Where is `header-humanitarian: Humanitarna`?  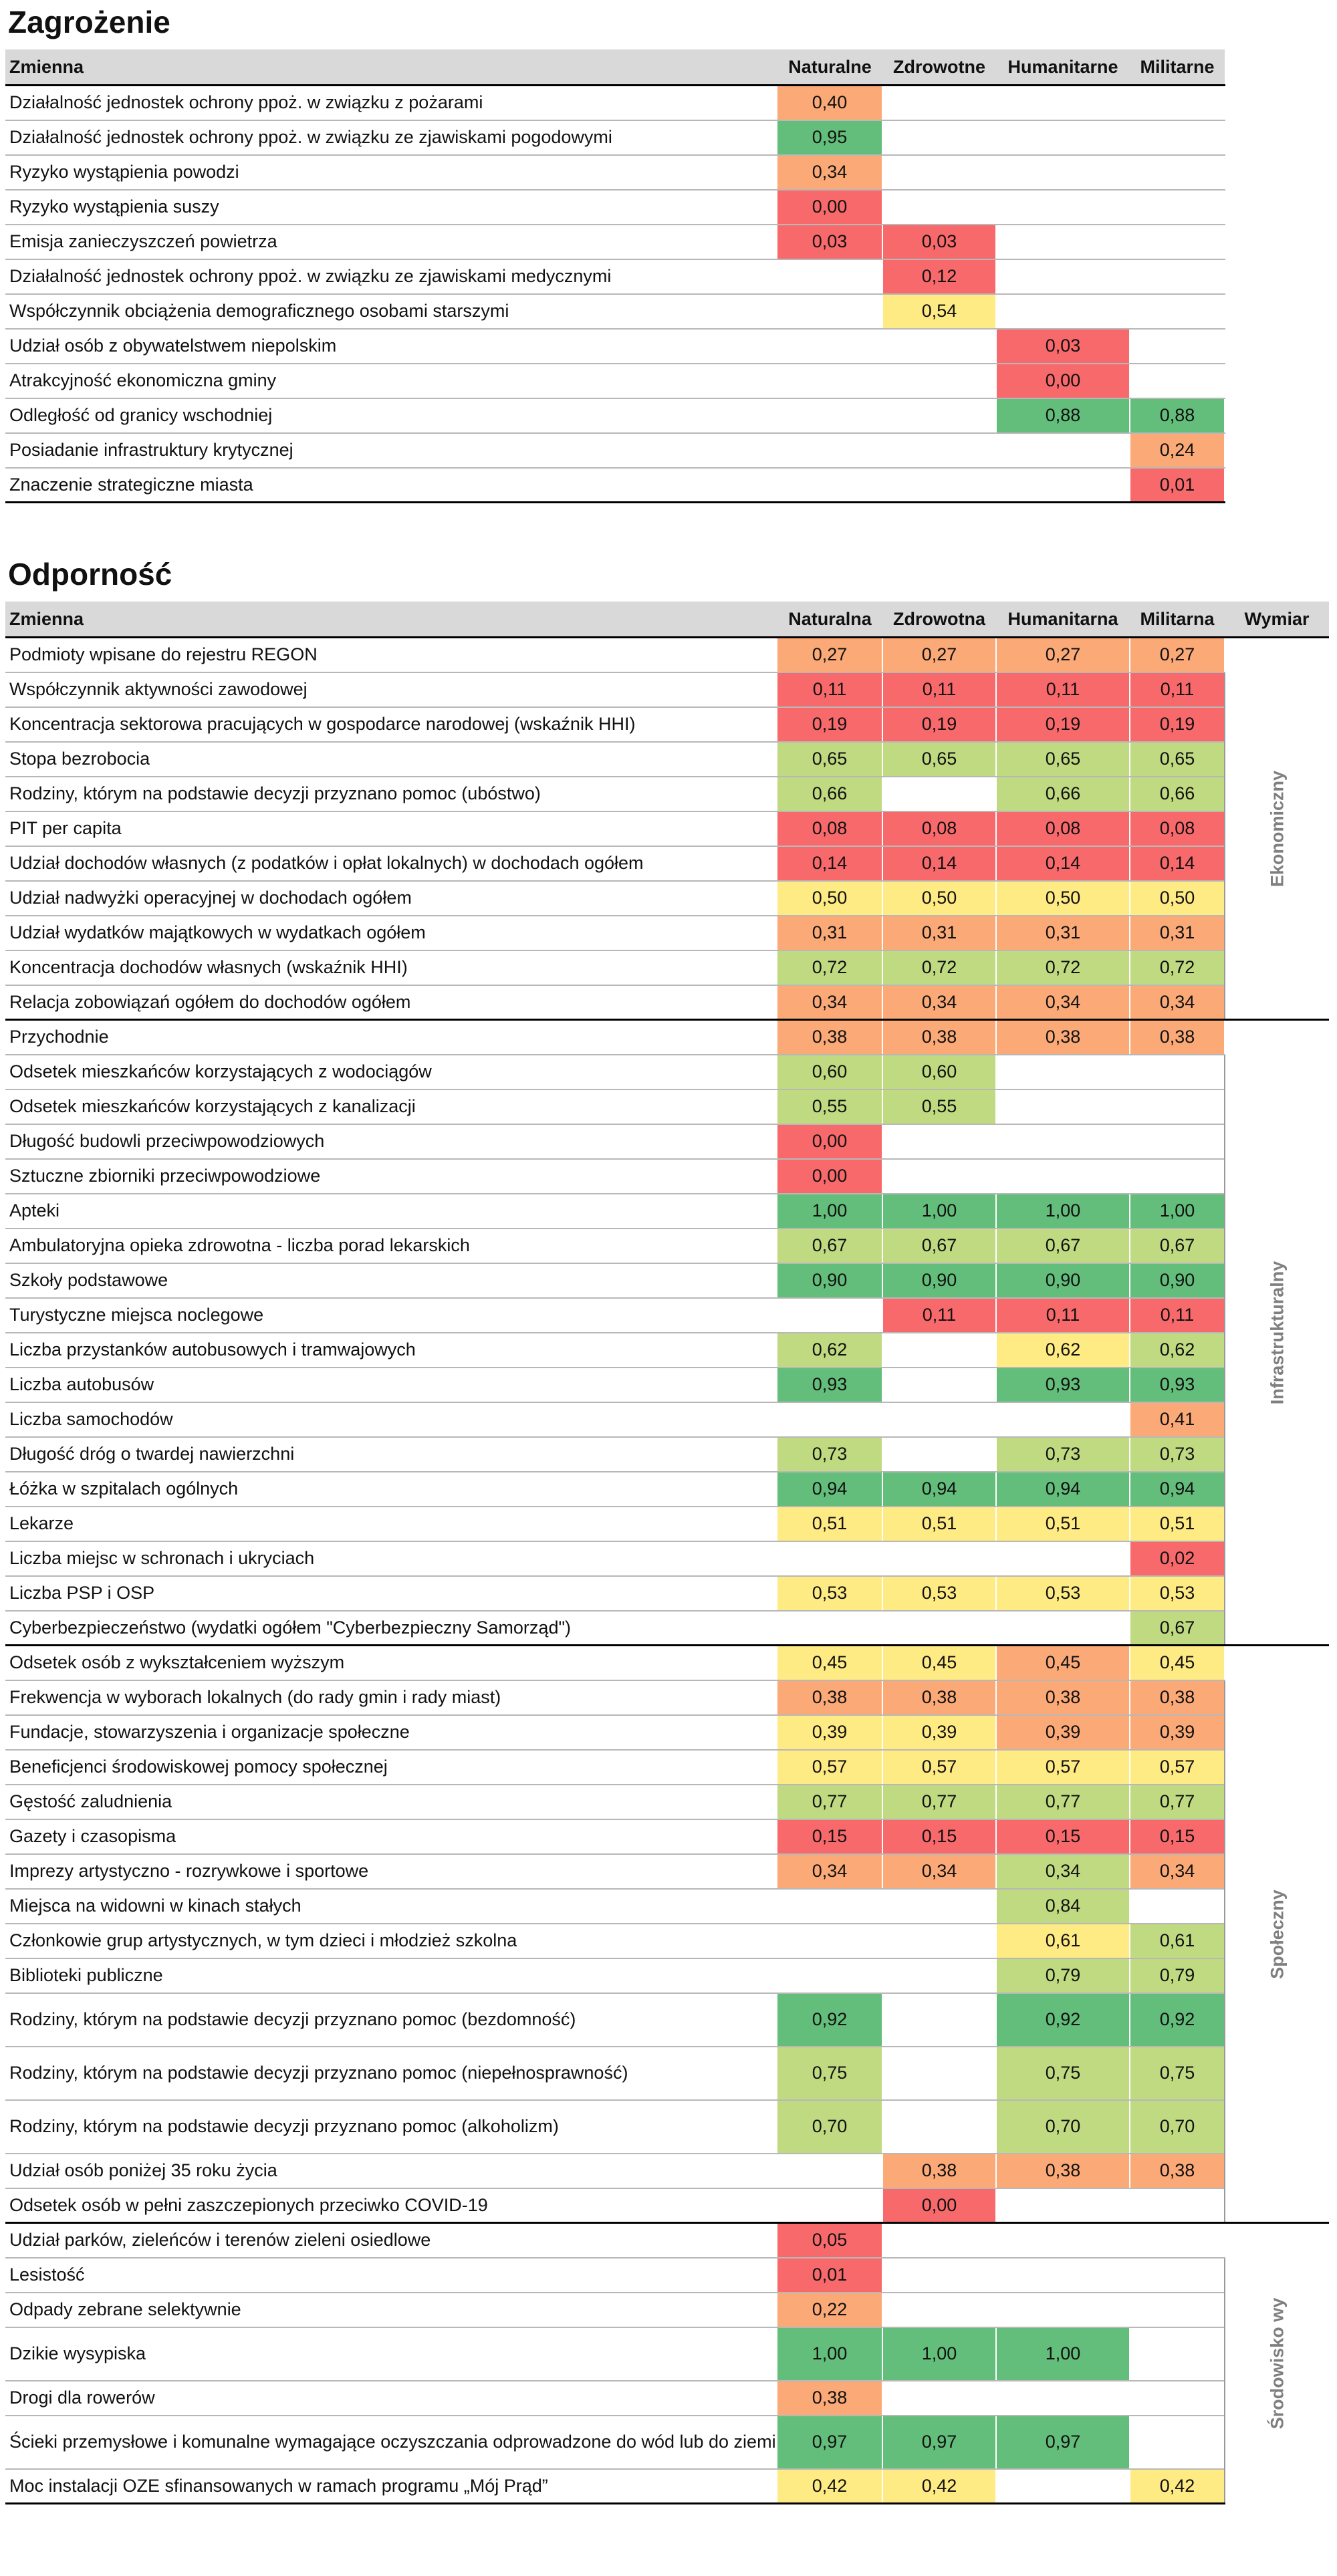 header-humanitarian: Humanitarna is located at coordinates (1063, 620).